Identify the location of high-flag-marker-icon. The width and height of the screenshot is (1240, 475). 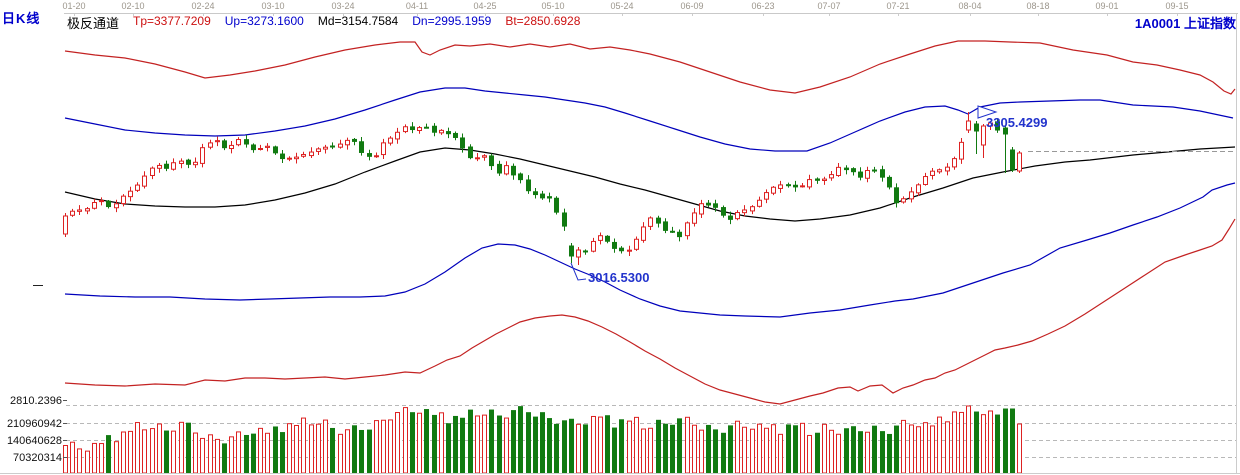
(987, 112).